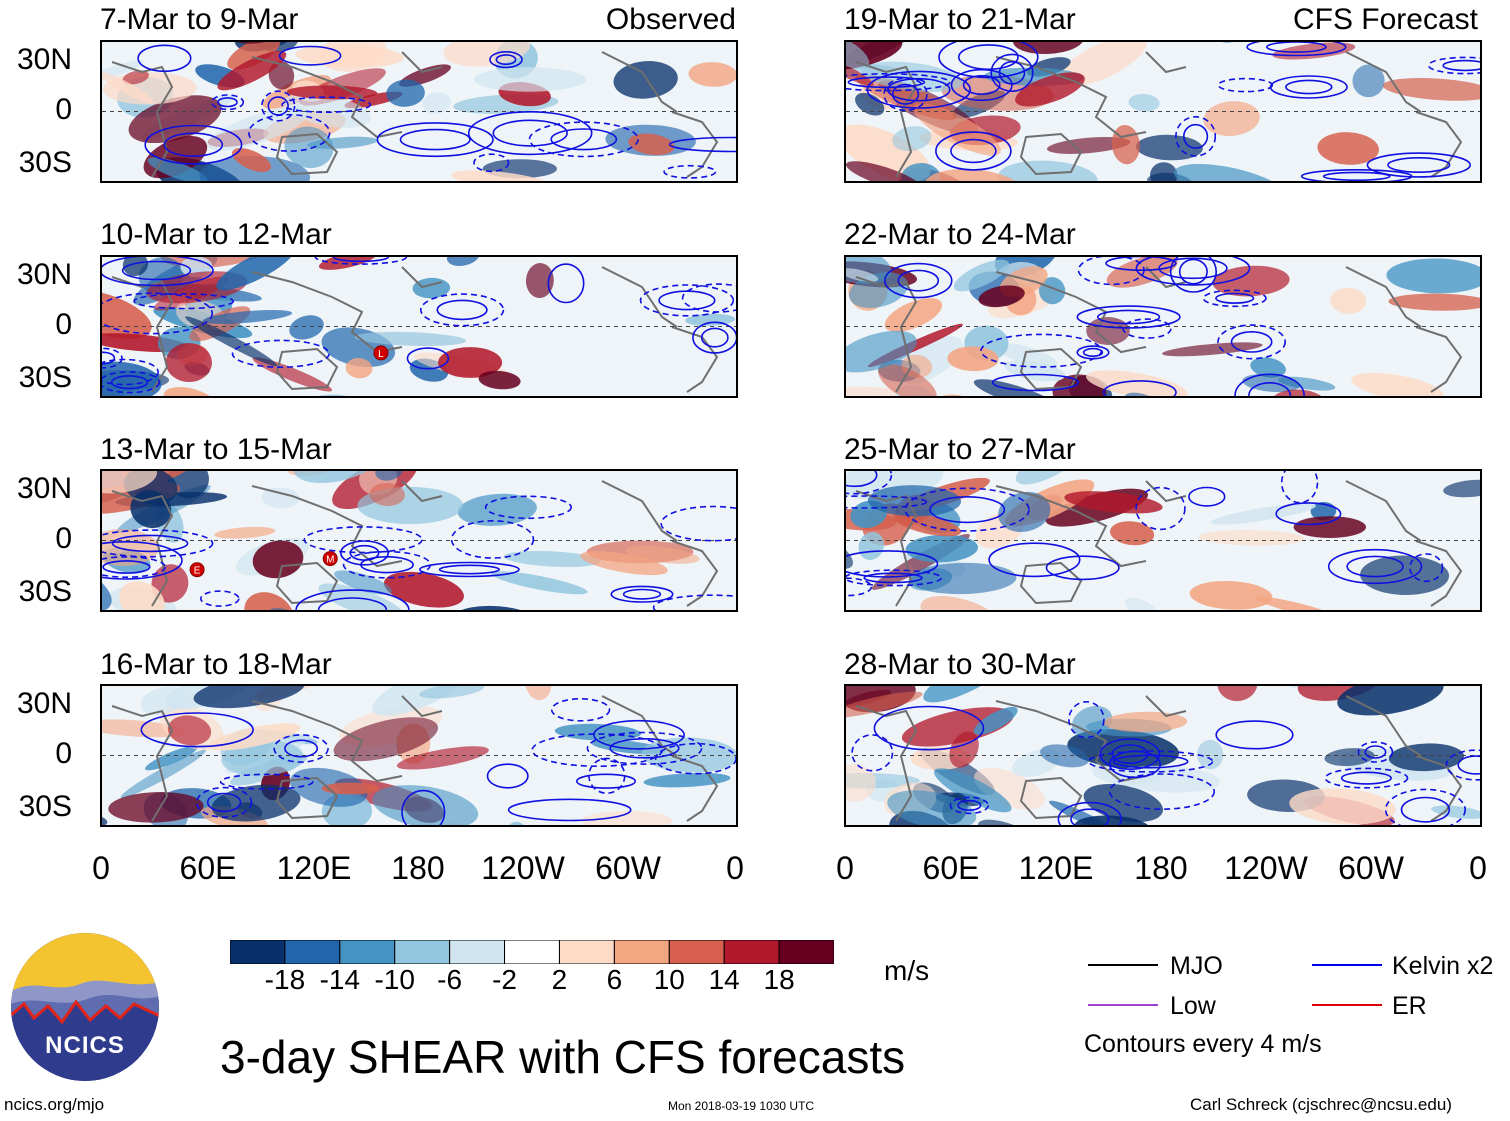 Image resolution: width=1510 pixels, height=1121 pixels. Describe the element at coordinates (559, 979) in the screenshot. I see `colorbar-tick-label: 2` at that location.